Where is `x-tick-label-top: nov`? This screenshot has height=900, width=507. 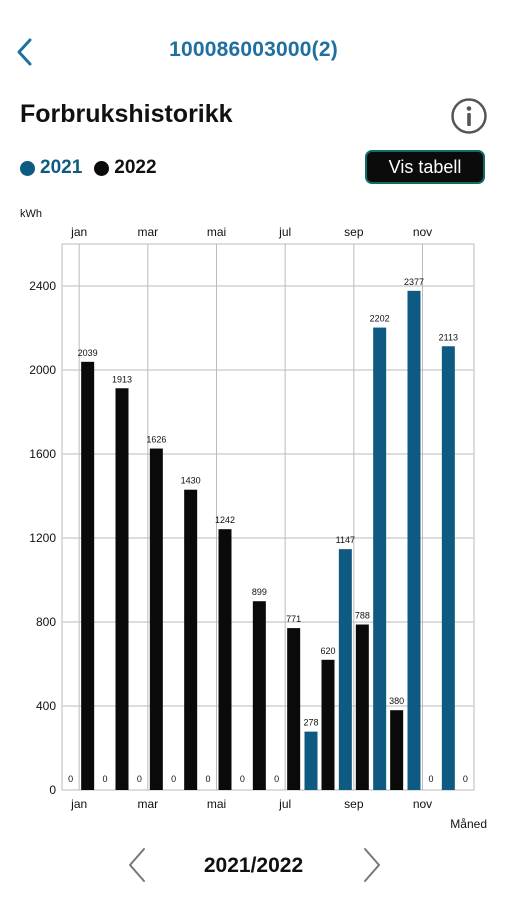 x-tick-label-top: nov is located at coordinates (422, 232).